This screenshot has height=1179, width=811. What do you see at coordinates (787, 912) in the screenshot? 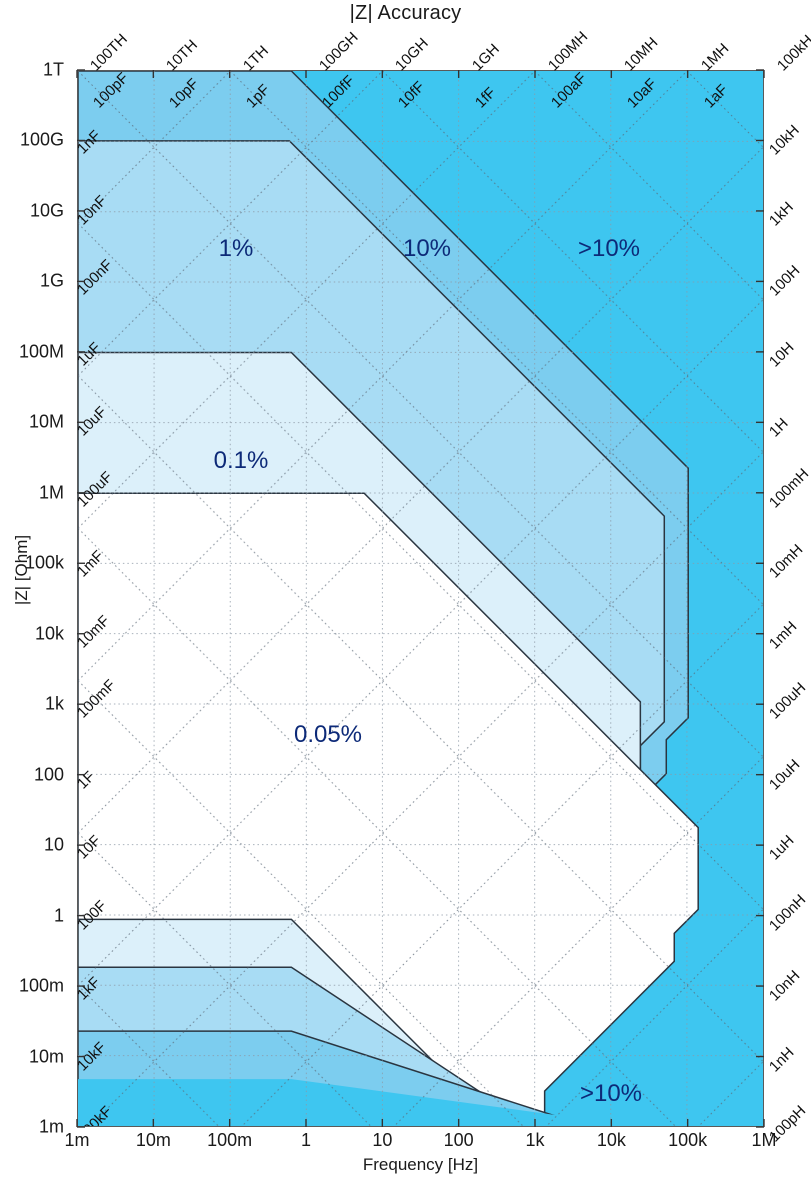
I see `right-inductance-11: 100nH` at bounding box center [787, 912].